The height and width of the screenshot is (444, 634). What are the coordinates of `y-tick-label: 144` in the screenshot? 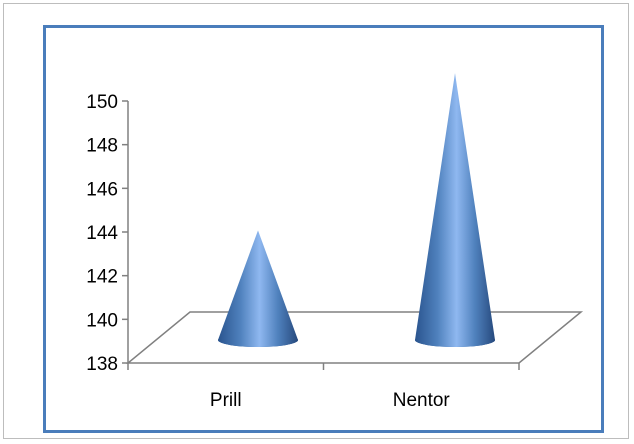 It's located at (102, 233).